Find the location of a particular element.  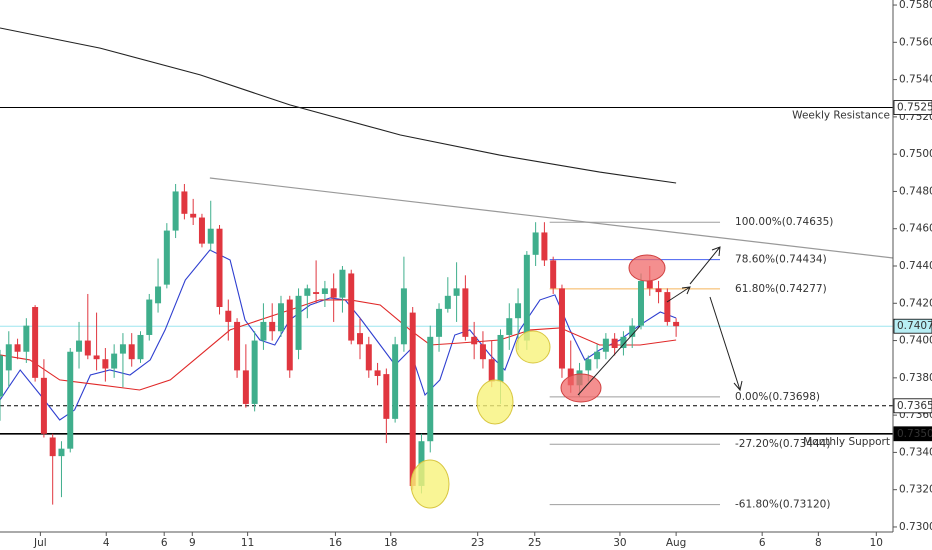

x-tick-label: 9 is located at coordinates (192, 543).